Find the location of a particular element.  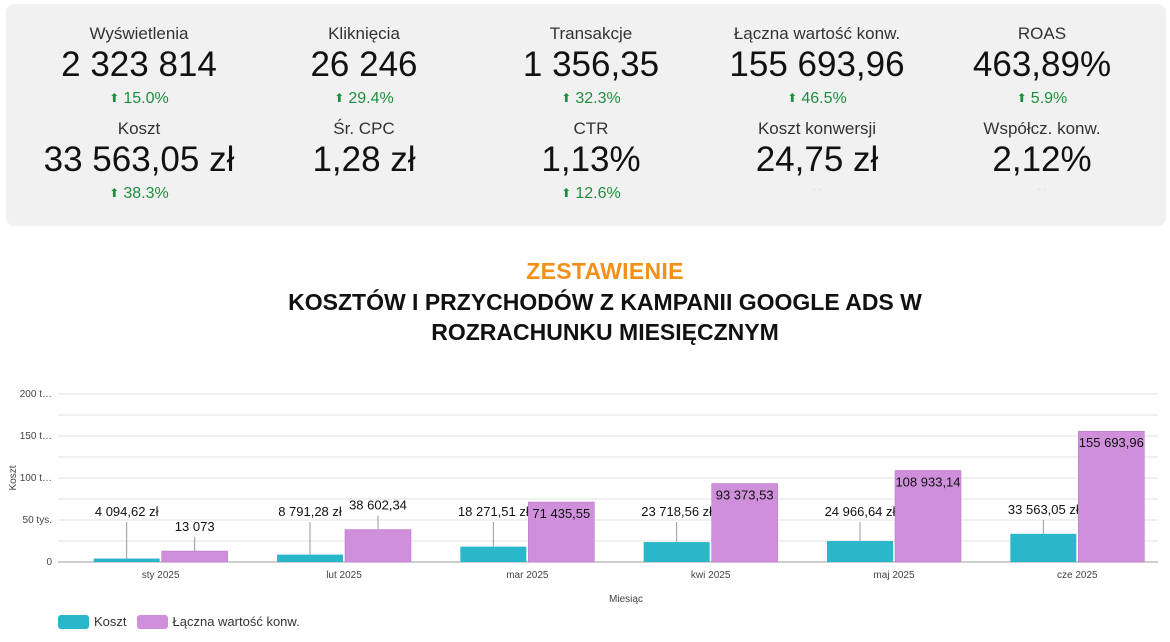

chart-legend: Koszt Łączna wartość konw. is located at coordinates (184, 621).